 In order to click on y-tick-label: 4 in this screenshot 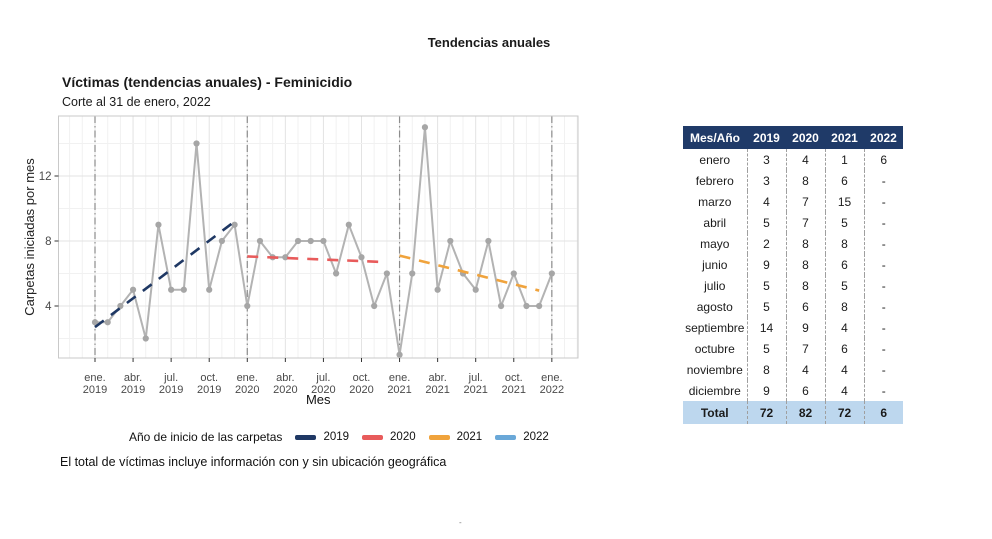, I will do `click(48, 307)`.